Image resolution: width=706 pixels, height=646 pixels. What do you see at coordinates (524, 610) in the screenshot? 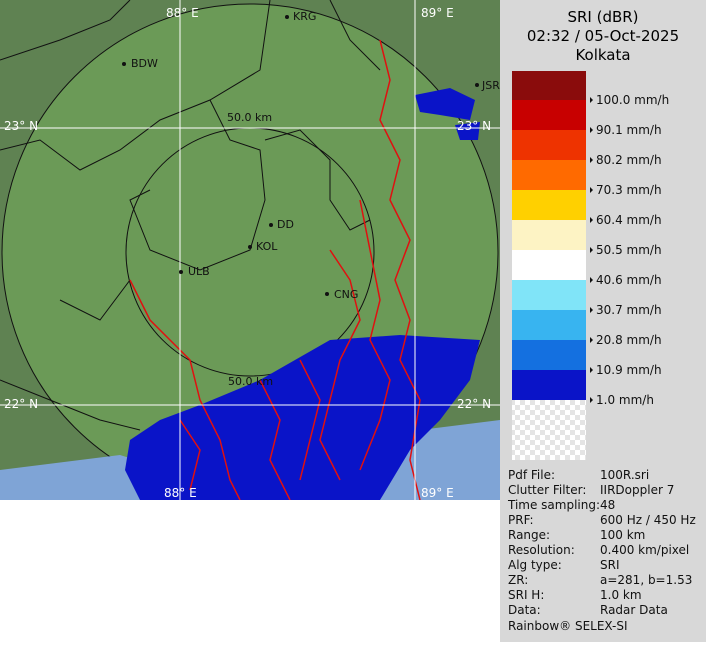
I see `info-key: Data:` at bounding box center [524, 610].